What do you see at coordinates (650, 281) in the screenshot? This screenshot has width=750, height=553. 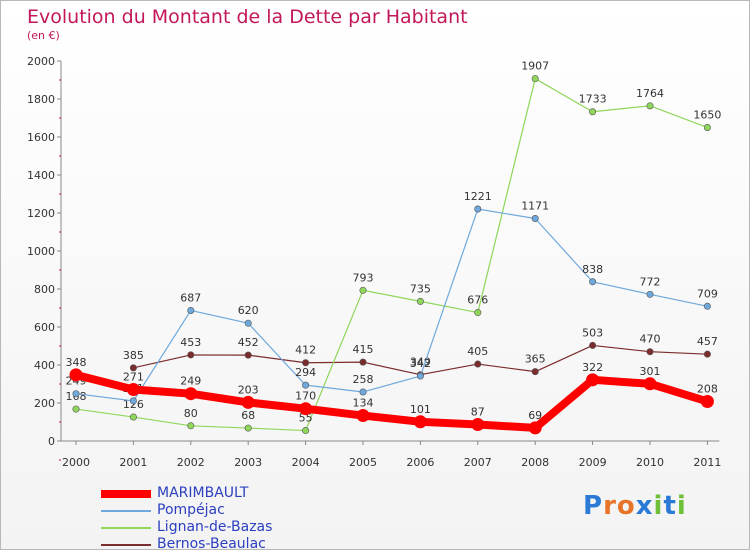 I see `data-label: 772` at bounding box center [650, 281].